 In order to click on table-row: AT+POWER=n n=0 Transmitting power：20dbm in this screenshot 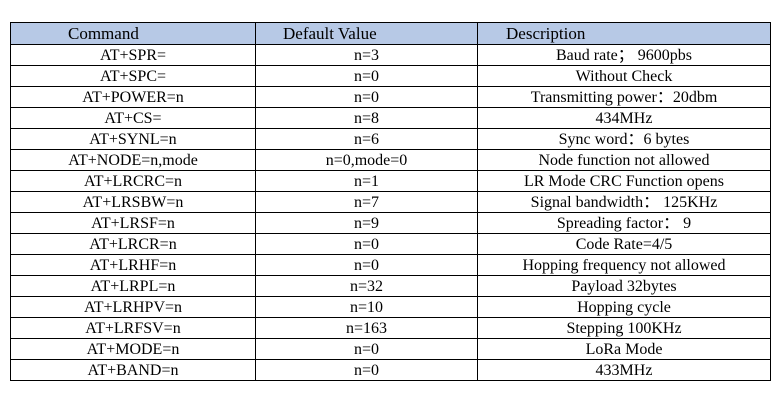, I will do `click(390, 97)`.